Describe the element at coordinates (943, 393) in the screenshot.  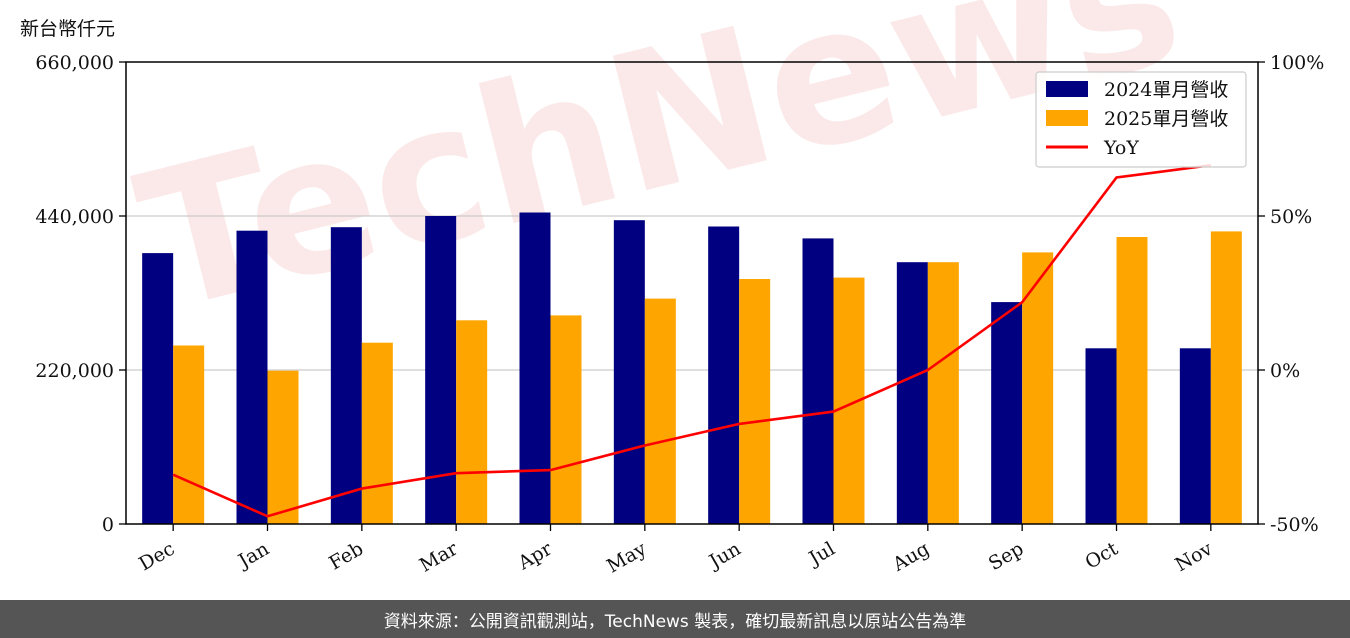
I see `bar-2025-aug` at that location.